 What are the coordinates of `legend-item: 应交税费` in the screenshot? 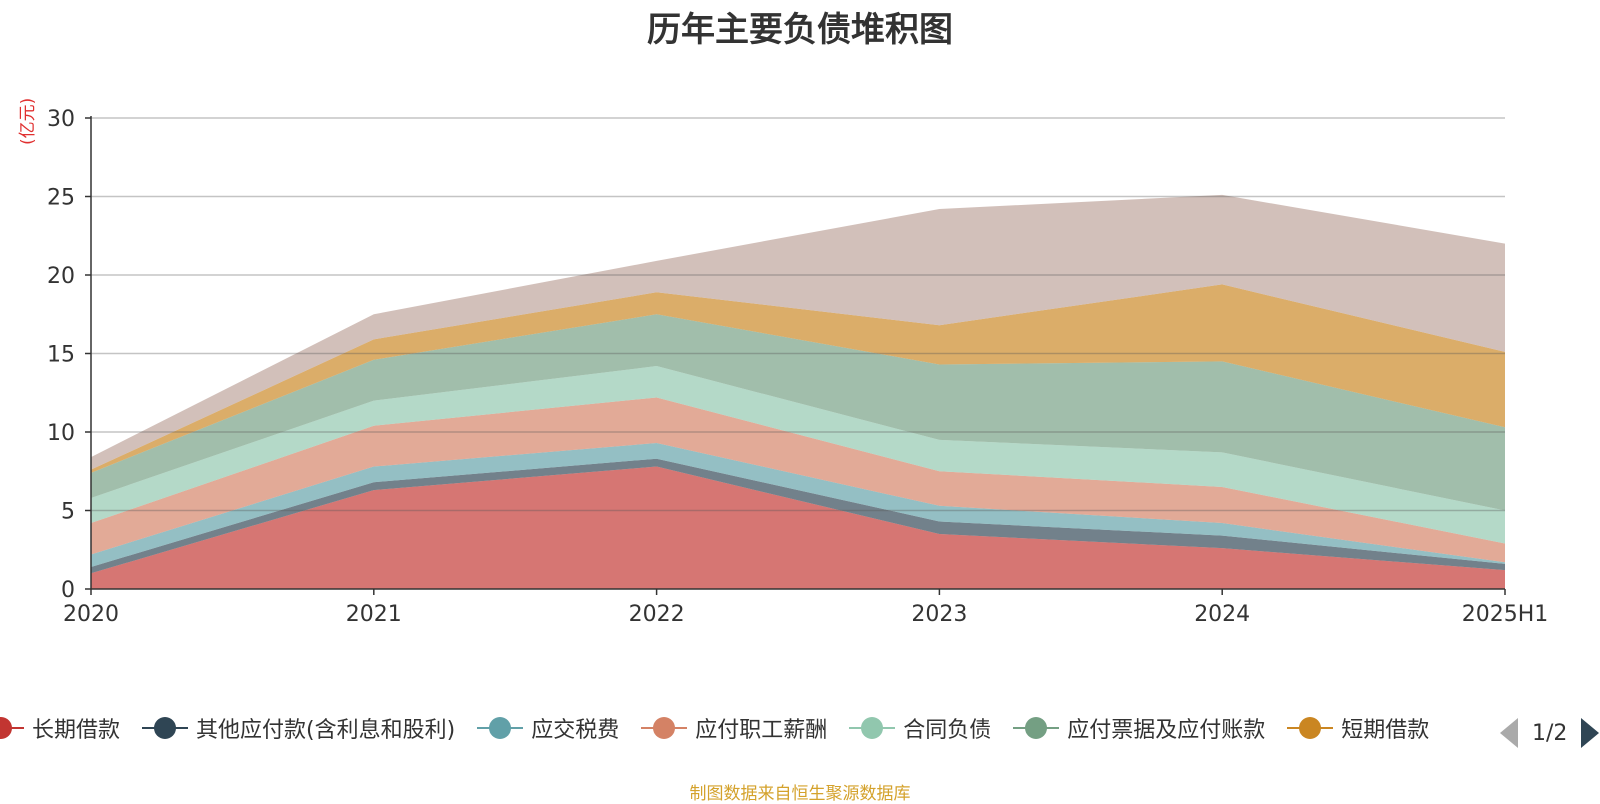 It's located at (548, 728).